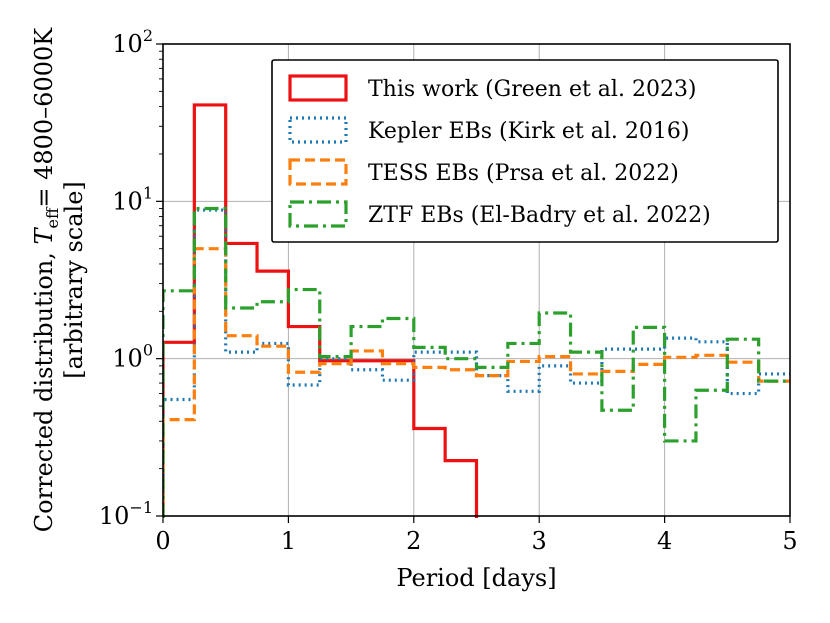 This screenshot has width=830, height=623. I want to click on y-tick-label: 10¹, so click(132, 199).